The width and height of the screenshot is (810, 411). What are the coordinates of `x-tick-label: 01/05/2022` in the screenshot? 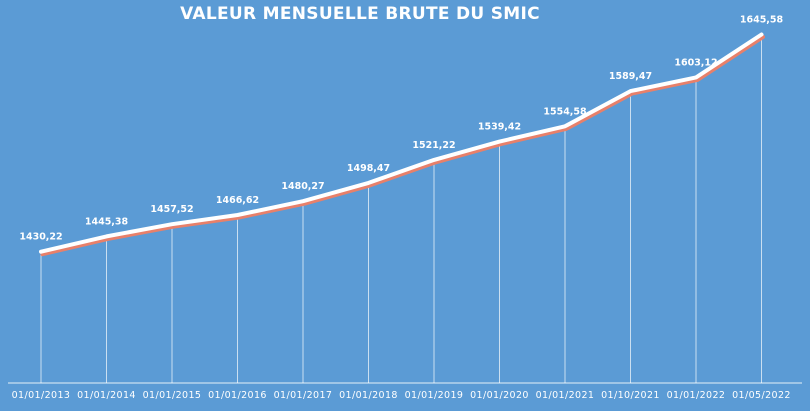 It's located at (761, 395).